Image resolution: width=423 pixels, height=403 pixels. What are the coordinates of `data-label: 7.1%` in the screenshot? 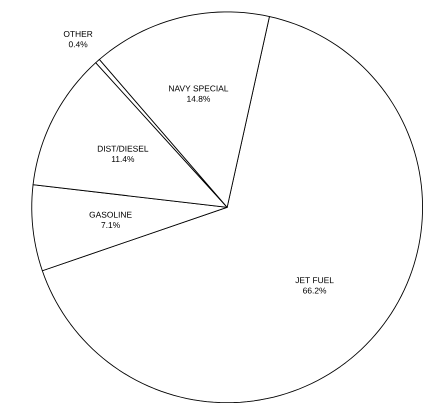 It's located at (110, 225).